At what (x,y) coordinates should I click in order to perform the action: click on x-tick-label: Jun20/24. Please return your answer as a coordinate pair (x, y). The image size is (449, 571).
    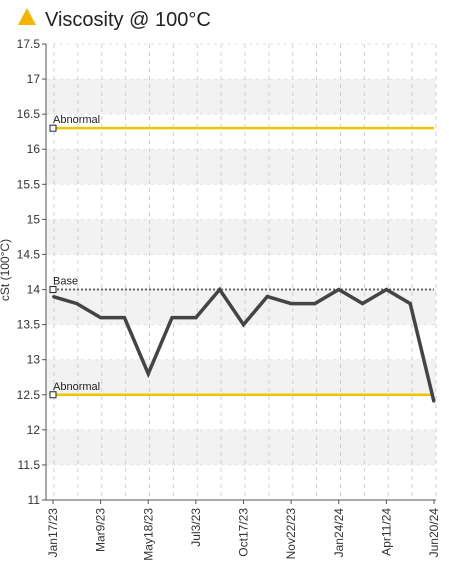
    Looking at the image, I should click on (434, 533).